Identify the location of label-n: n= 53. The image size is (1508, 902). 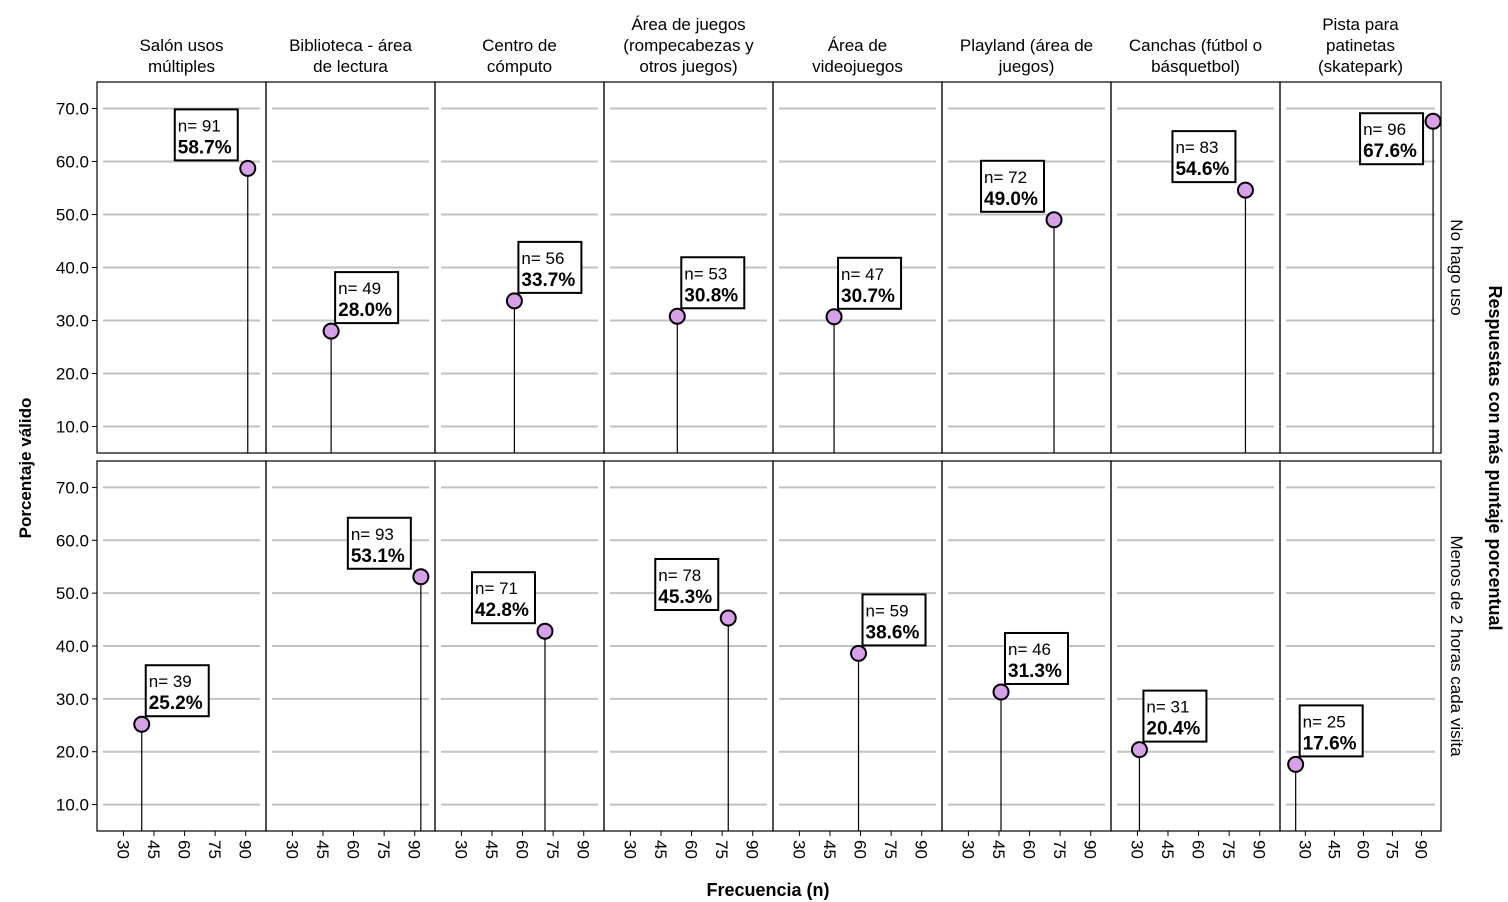
(705, 273).